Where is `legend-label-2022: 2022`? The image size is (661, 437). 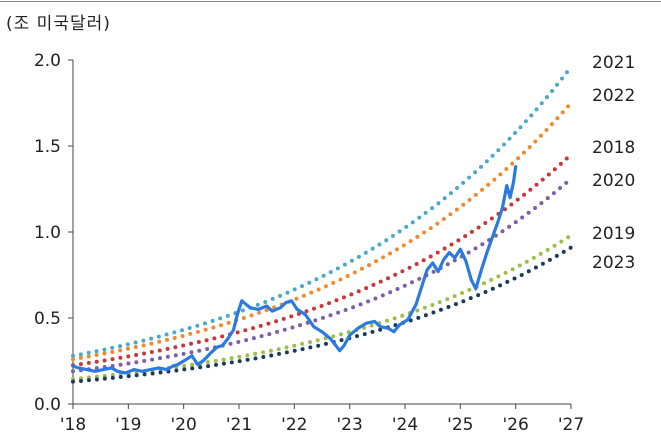
legend-label-2022: 2022 is located at coordinates (613, 96).